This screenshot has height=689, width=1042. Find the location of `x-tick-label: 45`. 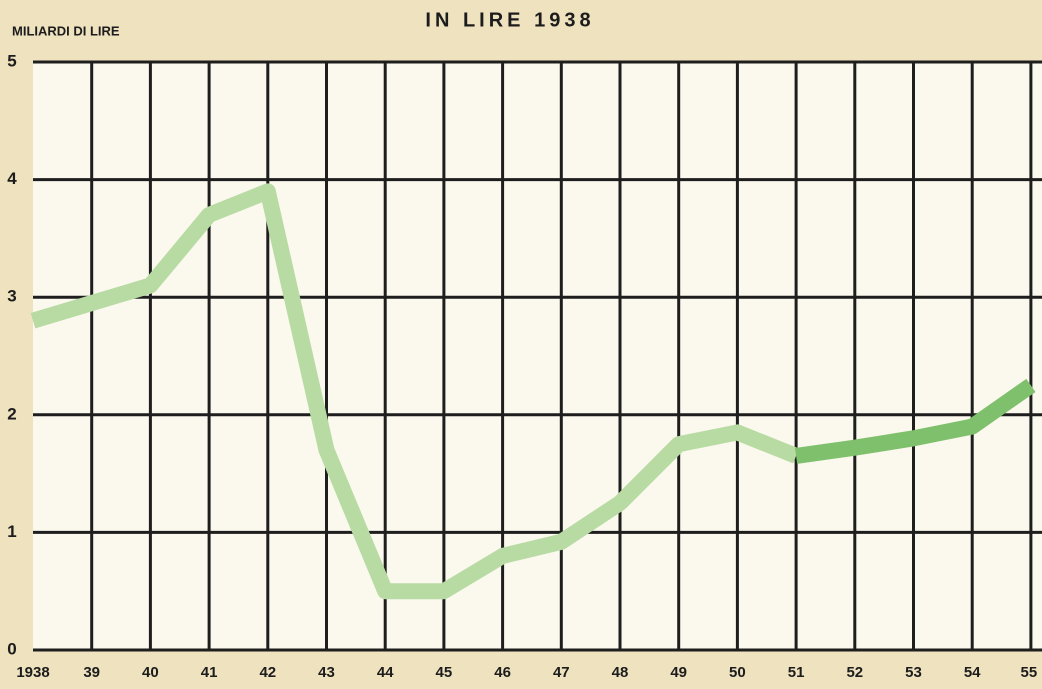

x-tick-label: 45 is located at coordinates (444, 672).